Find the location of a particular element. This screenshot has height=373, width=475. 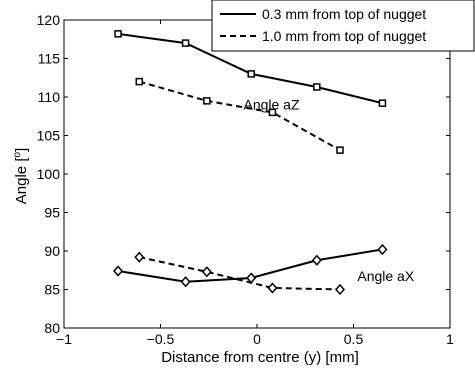

legend-label: 0.3 mm from top of nugget is located at coordinates (344, 14).